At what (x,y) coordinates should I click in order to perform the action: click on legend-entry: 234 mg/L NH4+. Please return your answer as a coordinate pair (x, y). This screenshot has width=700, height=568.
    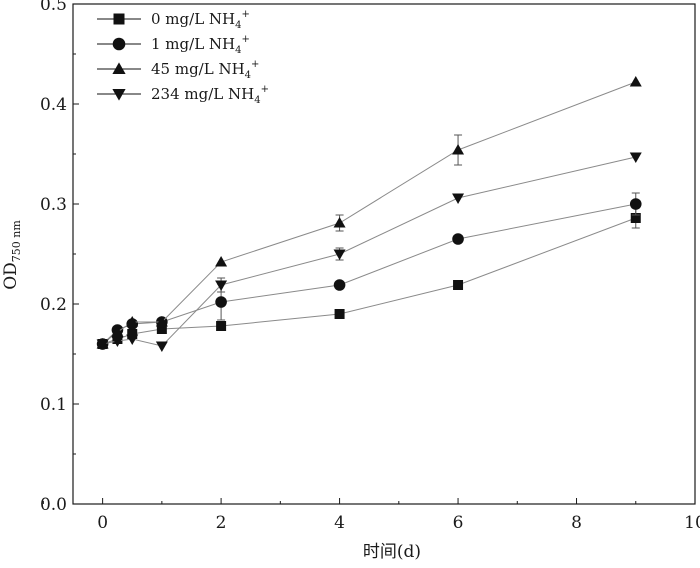
    Looking at the image, I should click on (183, 95).